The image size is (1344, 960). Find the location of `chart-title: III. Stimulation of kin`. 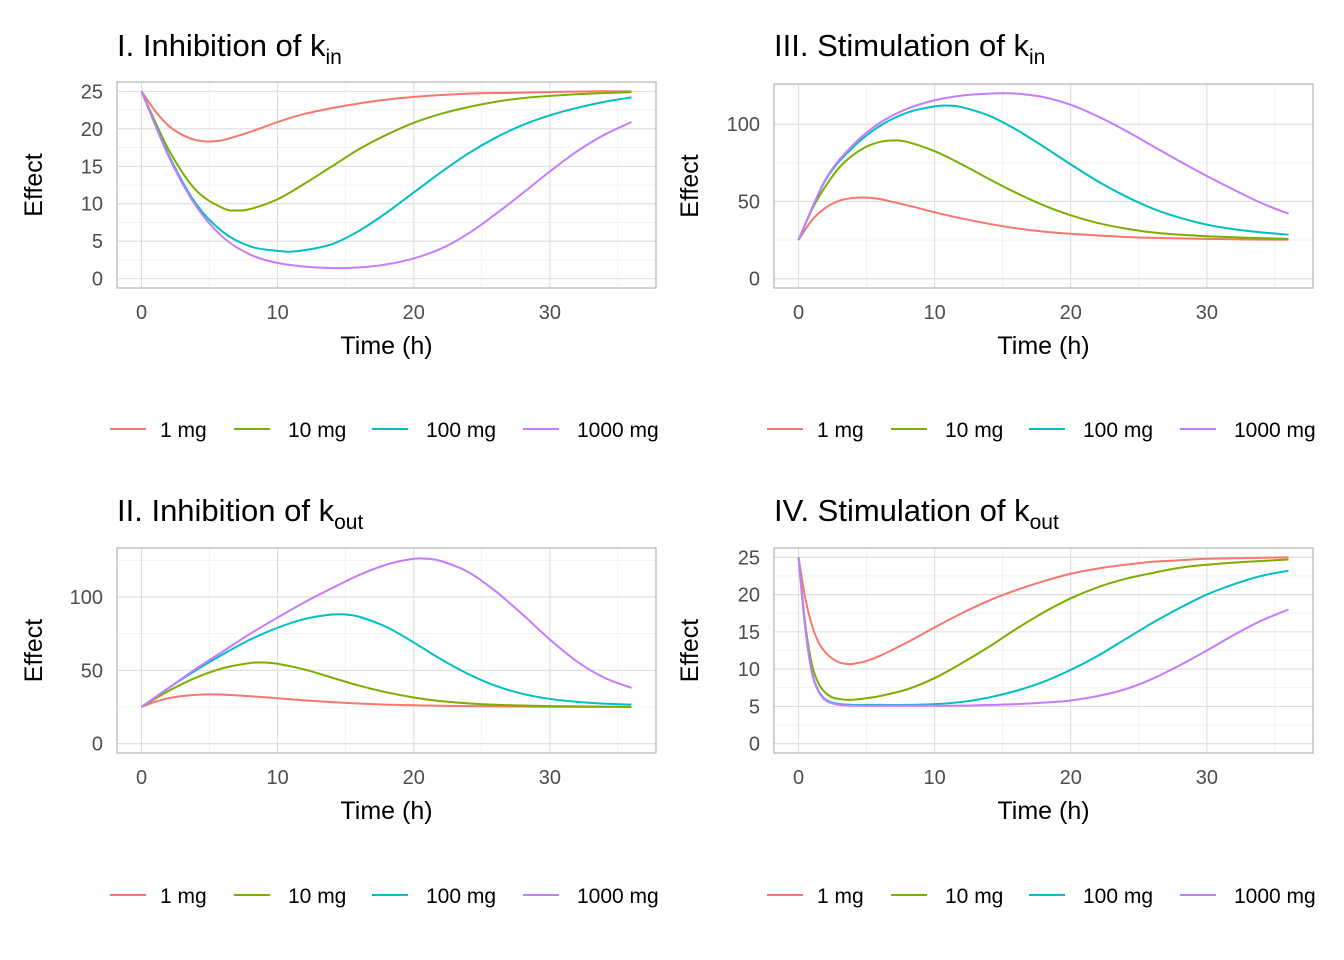

chart-title: III. Stimulation of kin is located at coordinates (909, 48).